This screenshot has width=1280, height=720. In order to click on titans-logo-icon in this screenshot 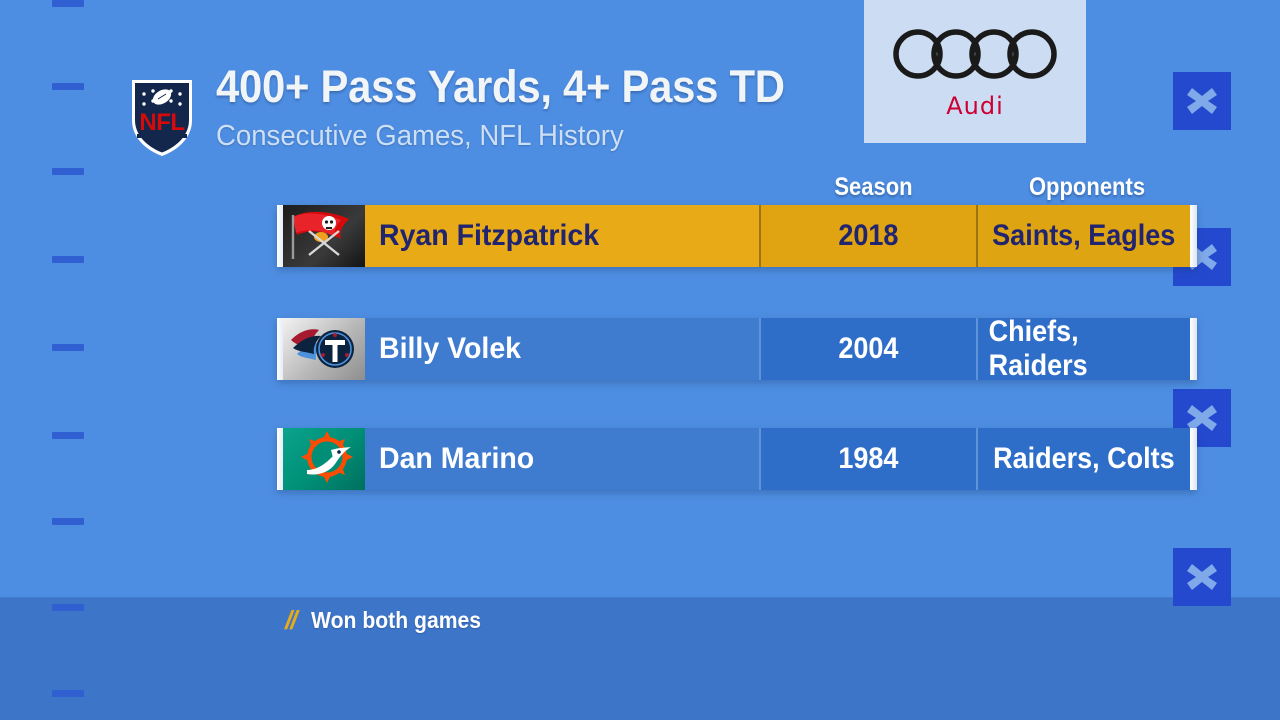, I will do `click(324, 349)`.